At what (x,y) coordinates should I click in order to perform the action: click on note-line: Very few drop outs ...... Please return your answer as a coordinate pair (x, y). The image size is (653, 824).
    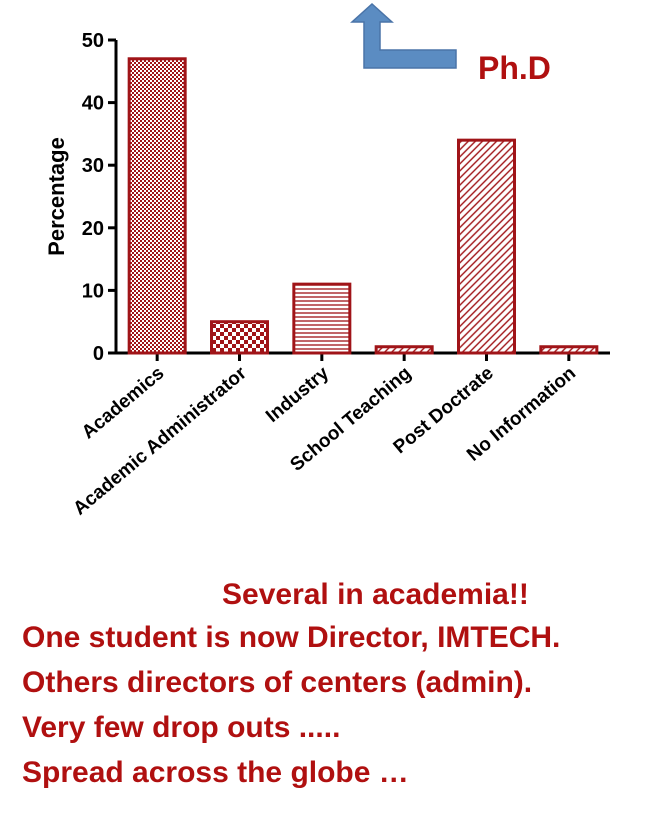
    Looking at the image, I should click on (181, 727).